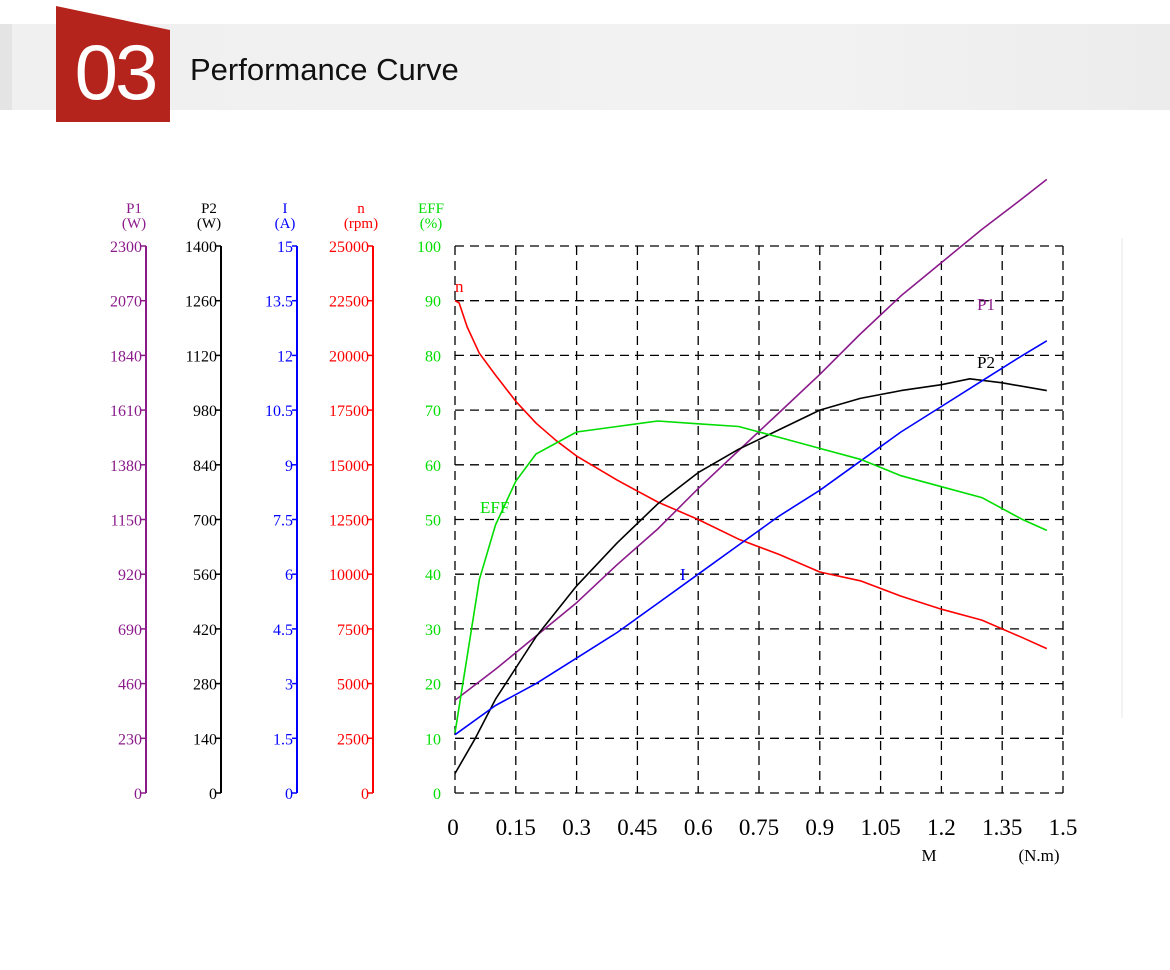 This screenshot has width=1170, height=970. What do you see at coordinates (361, 209) in the screenshot?
I see `y-axis-n-name: n` at bounding box center [361, 209].